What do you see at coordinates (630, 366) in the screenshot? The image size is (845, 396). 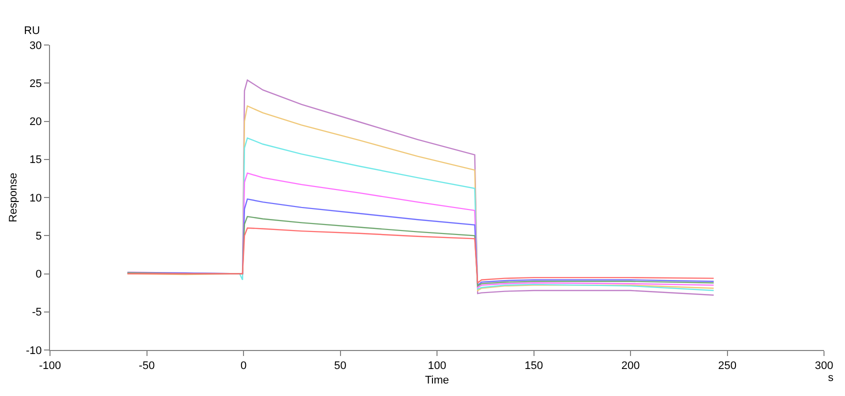 I see `x-tick-label: 200` at bounding box center [630, 366].